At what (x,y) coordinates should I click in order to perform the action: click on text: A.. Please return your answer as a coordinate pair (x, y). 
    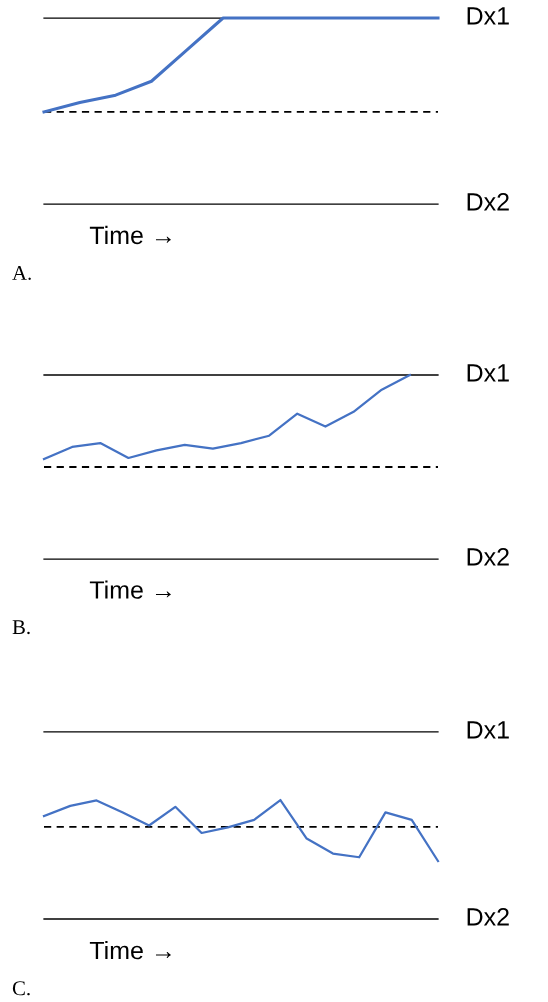
    Looking at the image, I should click on (21, 272).